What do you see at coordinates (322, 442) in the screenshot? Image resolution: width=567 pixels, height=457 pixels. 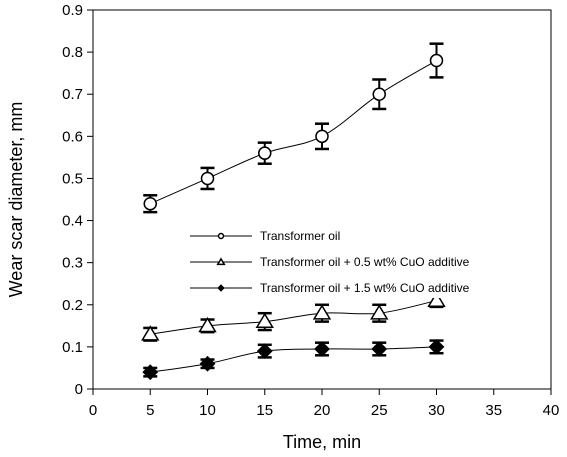 I see `x-axis-title: Time, min` at bounding box center [322, 442].